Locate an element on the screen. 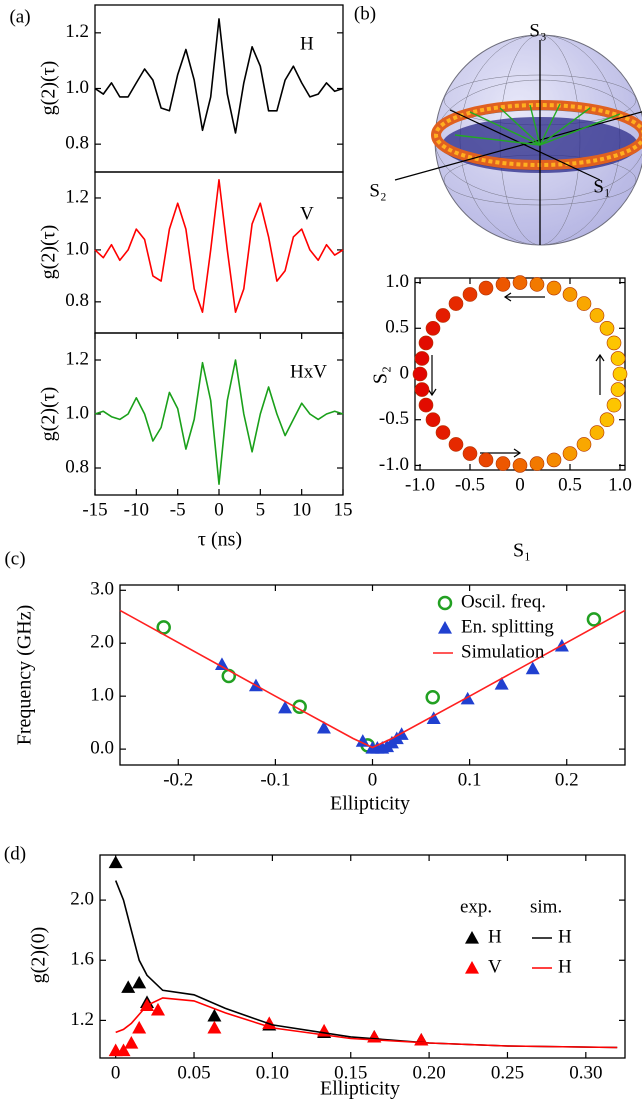 Image resolution: width=642 pixels, height=1102 pixels. line is located at coordinates (366, 1023).